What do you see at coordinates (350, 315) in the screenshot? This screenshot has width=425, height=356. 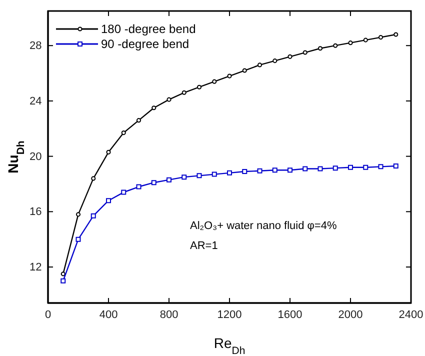 I see `x-tick-label: 2000` at bounding box center [350, 315].